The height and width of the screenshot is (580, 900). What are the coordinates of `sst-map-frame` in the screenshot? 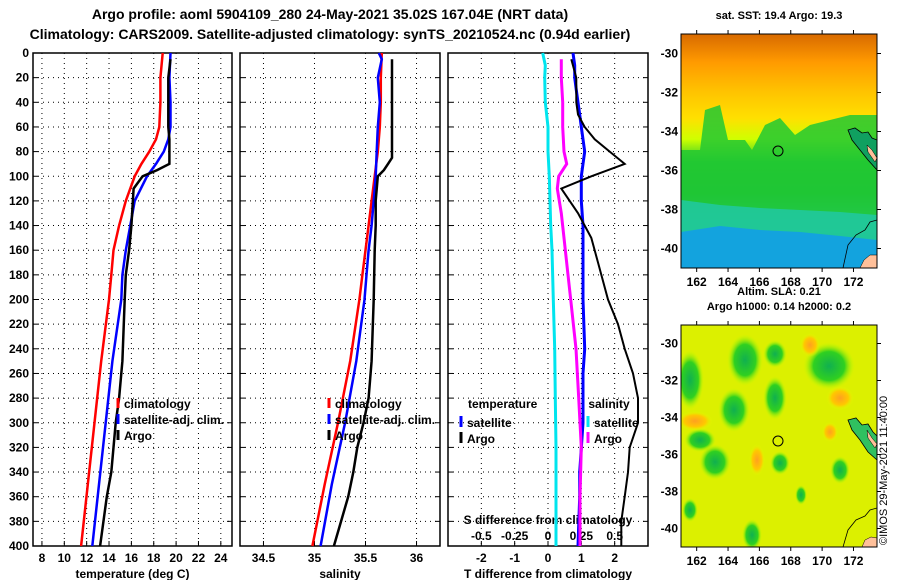 It's located at (779, 151).